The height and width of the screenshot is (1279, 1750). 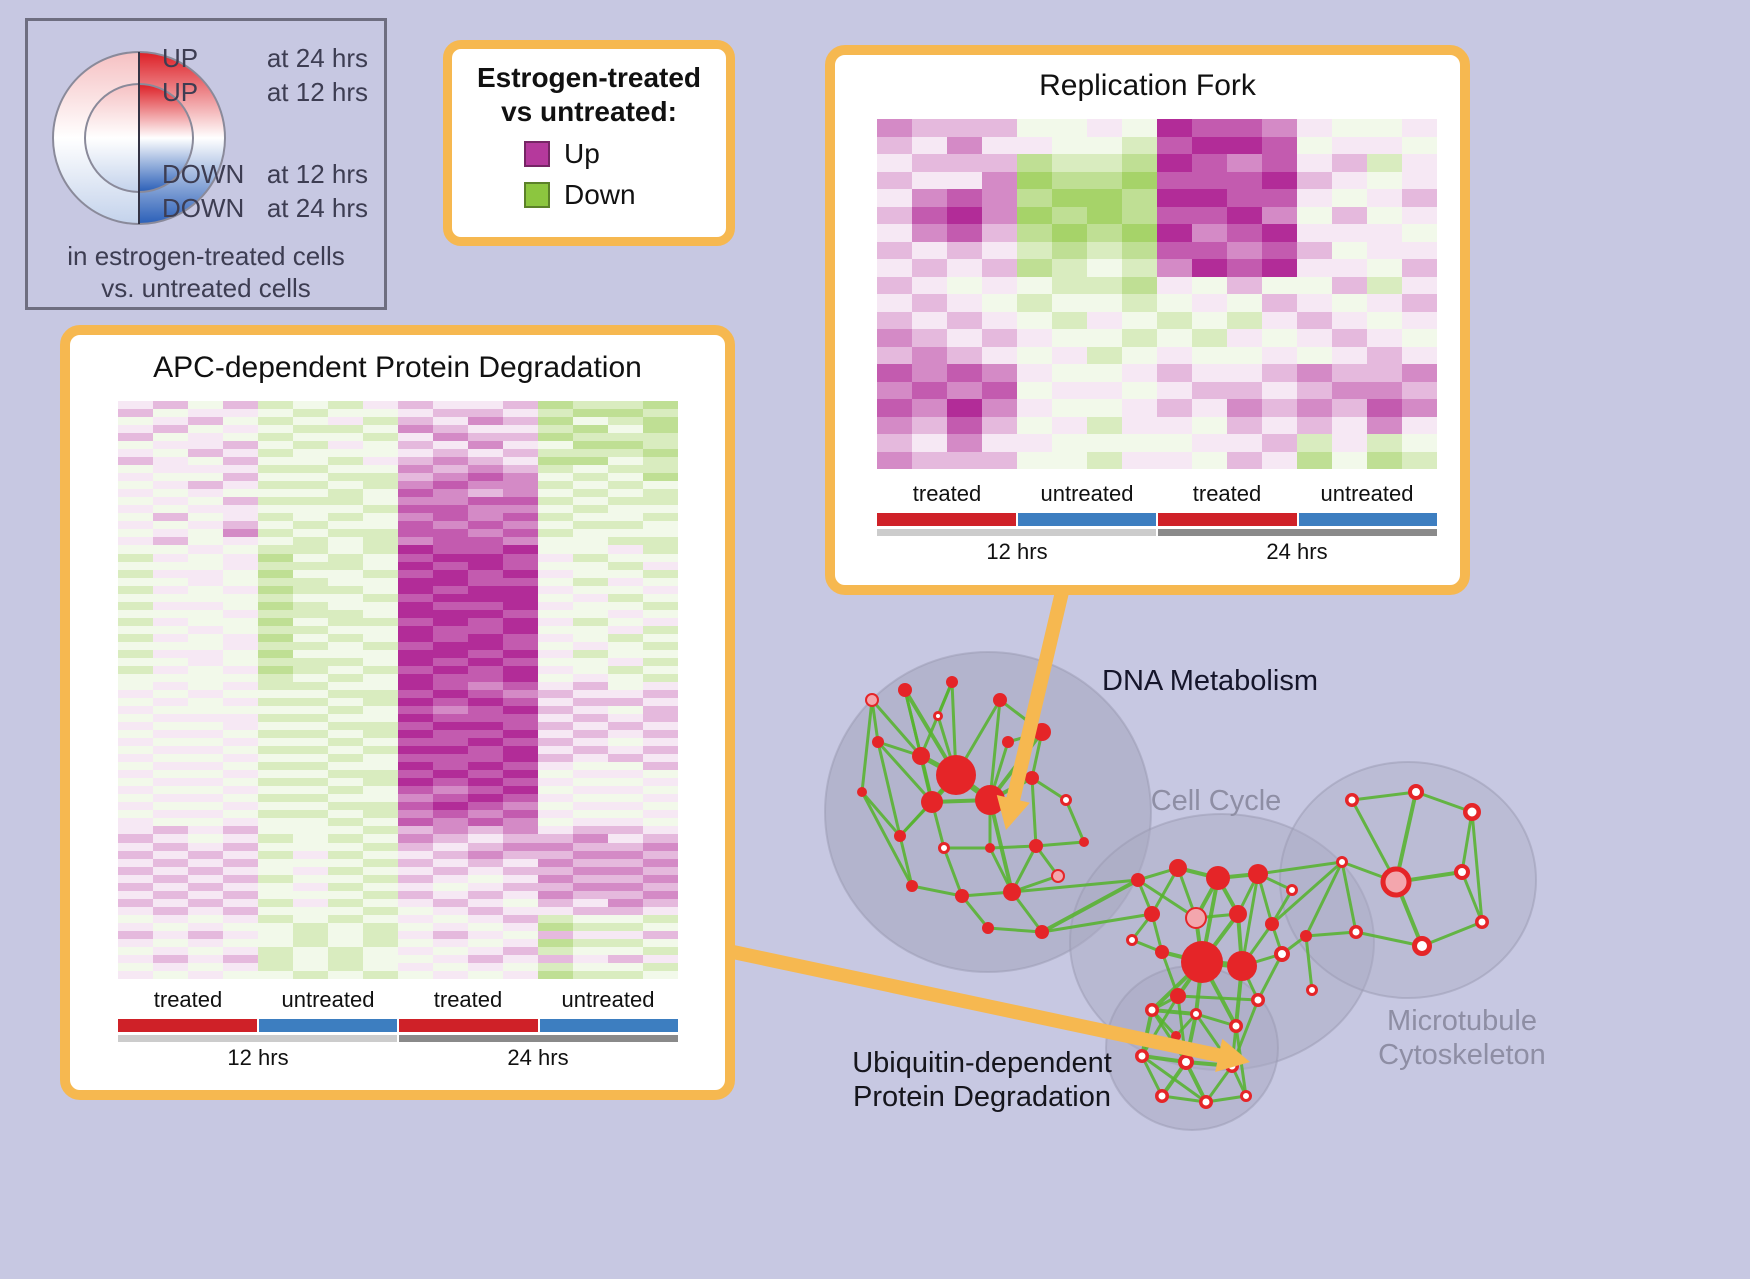 I want to click on apc-sample-bars, so click(x=398, y=1025).